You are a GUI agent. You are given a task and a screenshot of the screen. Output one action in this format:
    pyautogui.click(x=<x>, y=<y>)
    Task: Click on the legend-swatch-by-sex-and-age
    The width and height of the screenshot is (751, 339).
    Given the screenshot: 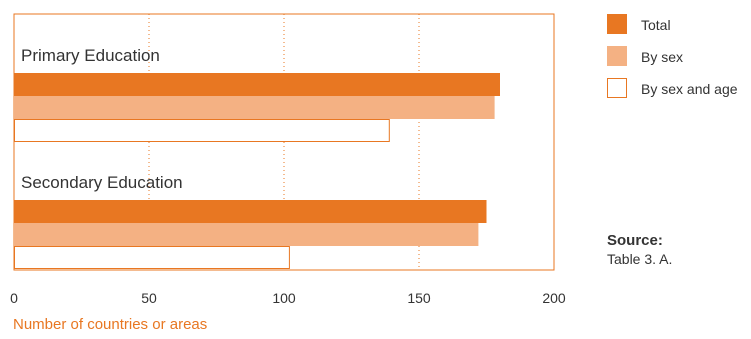 What is the action you would take?
    pyautogui.click(x=617, y=88)
    